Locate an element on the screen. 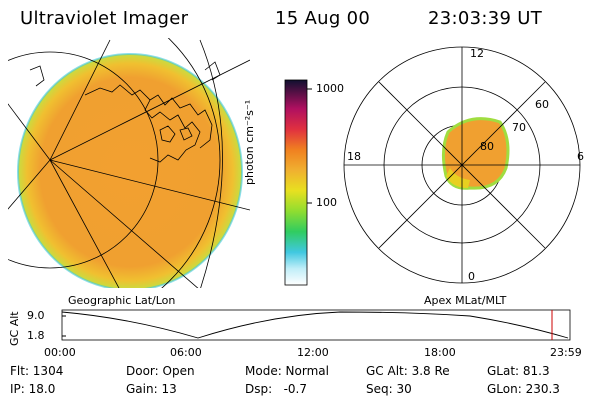  dsp-value: Dsp: -0.7 is located at coordinates (276, 389).